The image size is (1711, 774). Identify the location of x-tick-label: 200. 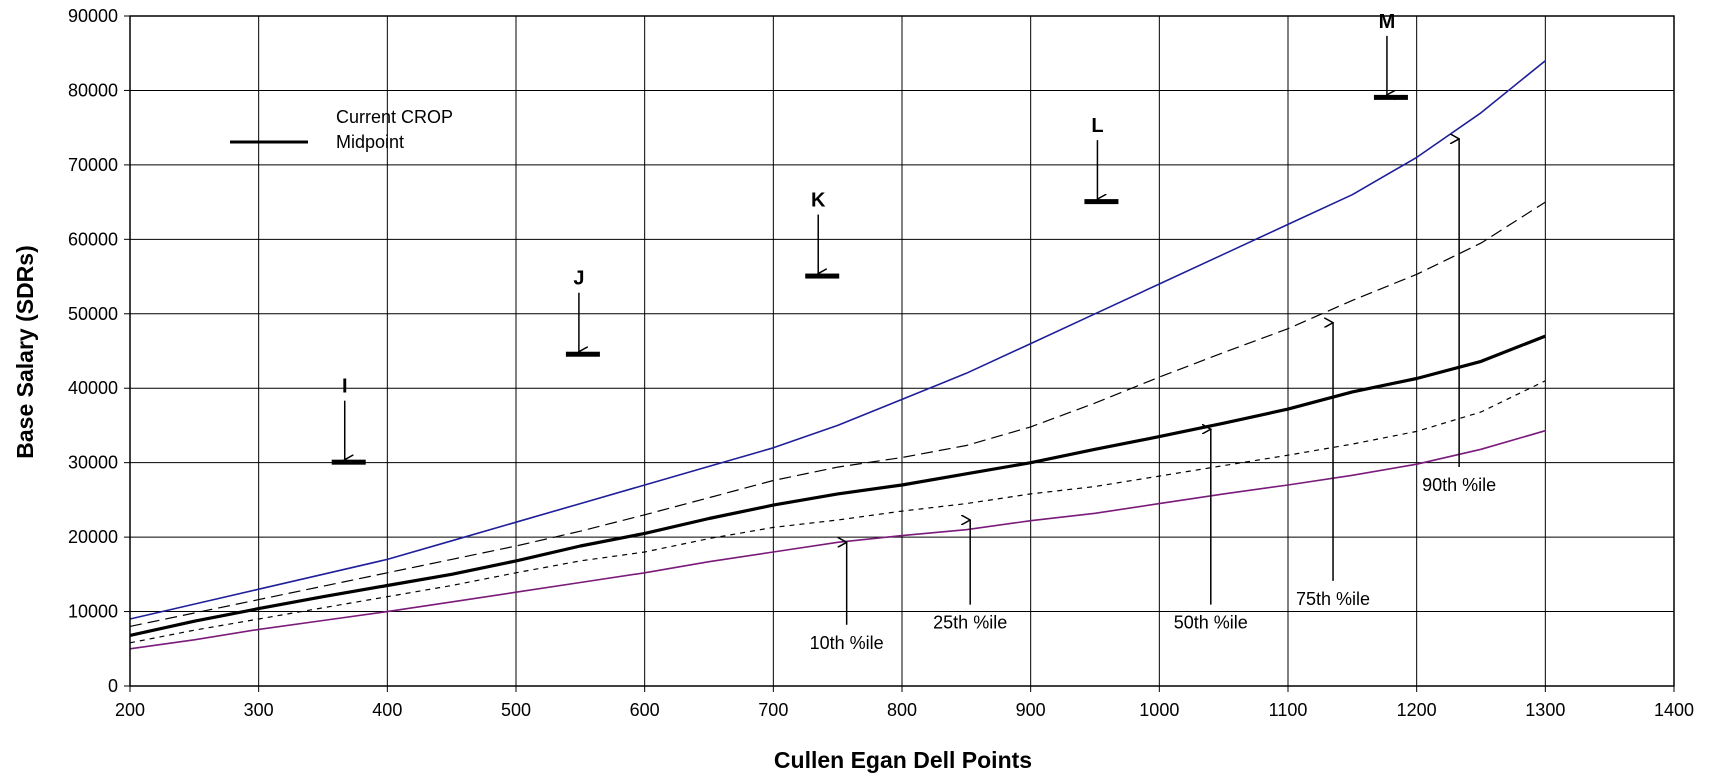
(130, 710).